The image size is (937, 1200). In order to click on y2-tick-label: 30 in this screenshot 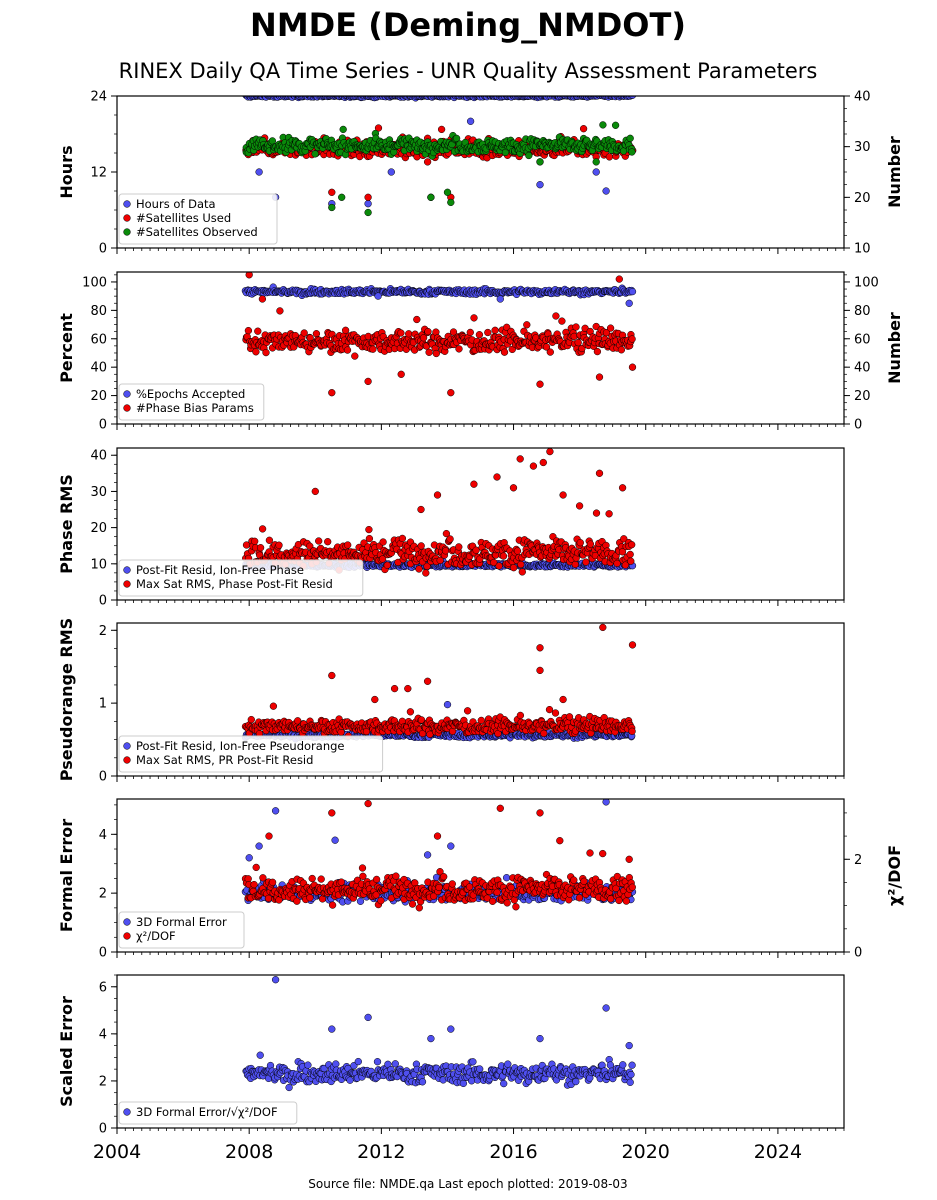, I will do `click(862, 147)`.